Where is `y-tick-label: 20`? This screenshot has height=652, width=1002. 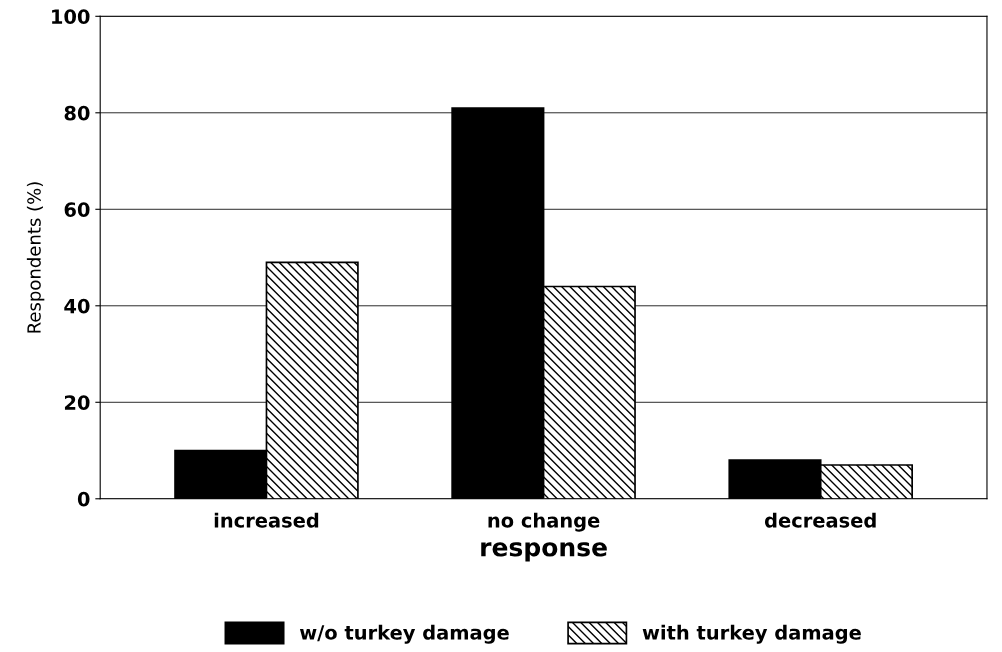
y-tick-label: 20 is located at coordinates (77, 402).